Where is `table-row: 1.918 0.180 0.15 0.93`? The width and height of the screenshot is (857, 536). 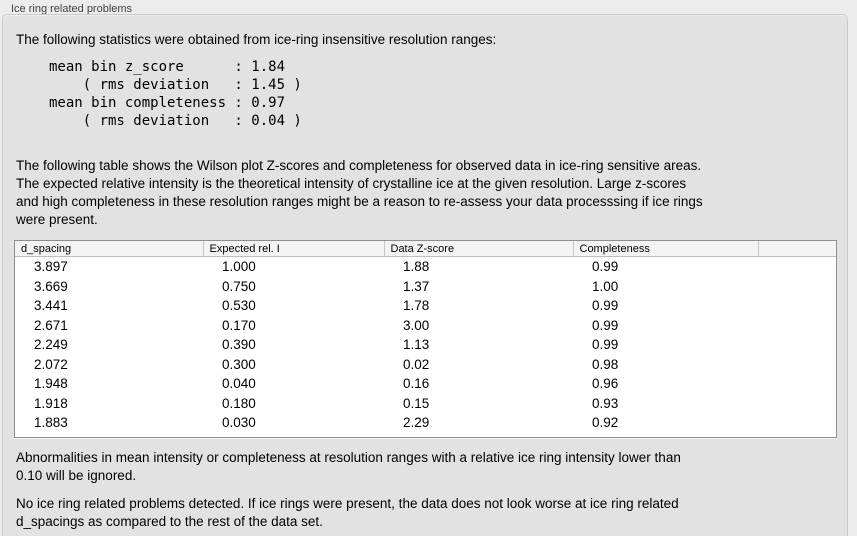
table-row: 1.918 0.180 0.15 0.93 is located at coordinates (425, 404).